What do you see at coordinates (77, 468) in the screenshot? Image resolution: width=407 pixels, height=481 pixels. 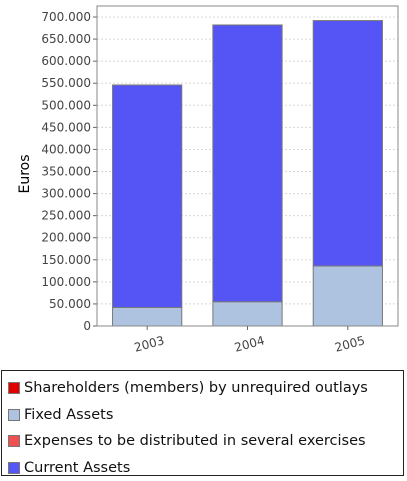 I see `legend-label: Current Assets` at bounding box center [77, 468].